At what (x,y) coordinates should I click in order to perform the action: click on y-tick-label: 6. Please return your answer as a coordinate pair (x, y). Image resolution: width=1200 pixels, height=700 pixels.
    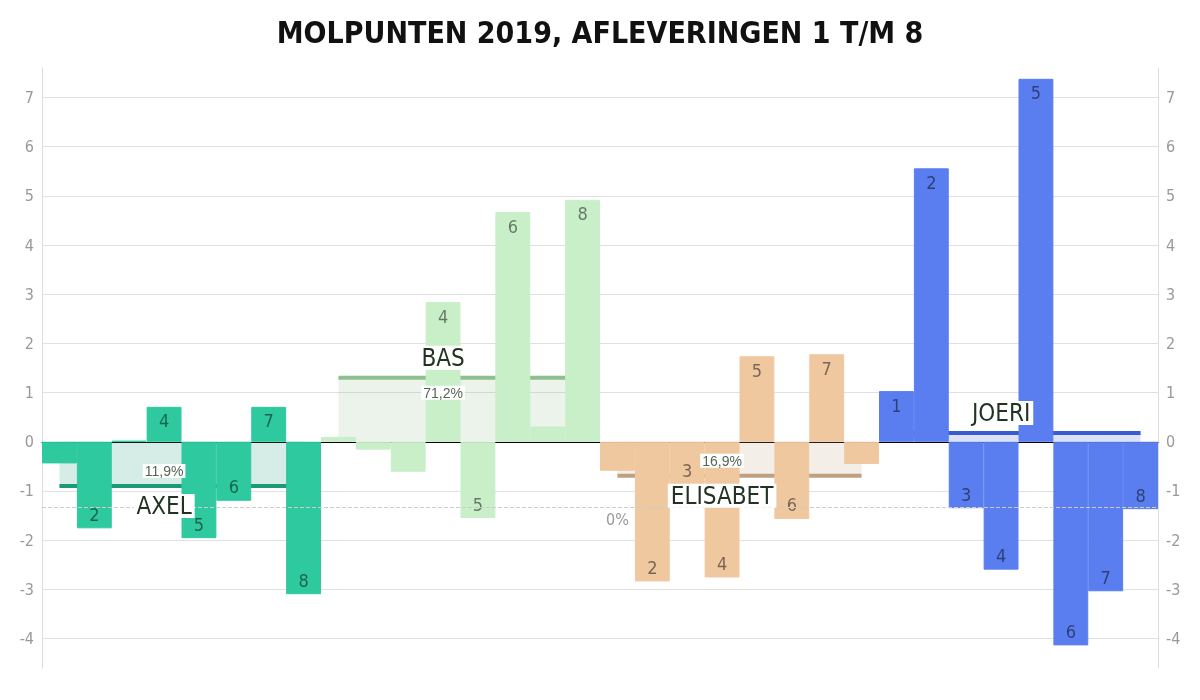
    Looking at the image, I should click on (29, 147).